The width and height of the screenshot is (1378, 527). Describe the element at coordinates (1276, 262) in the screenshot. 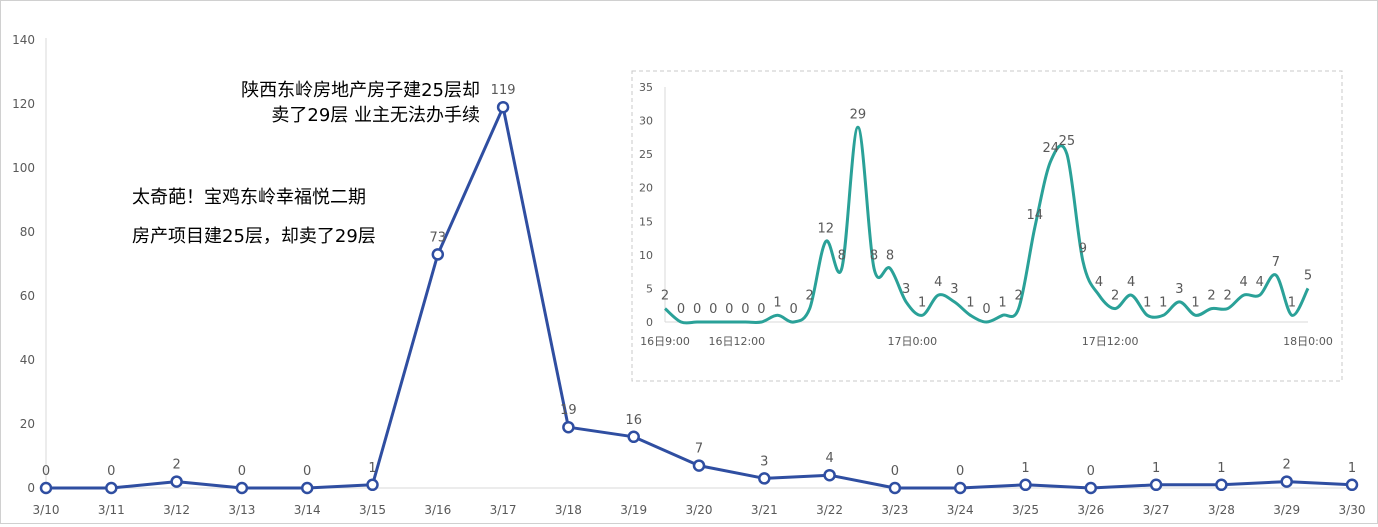

I see `inset-data-label: 7` at that location.